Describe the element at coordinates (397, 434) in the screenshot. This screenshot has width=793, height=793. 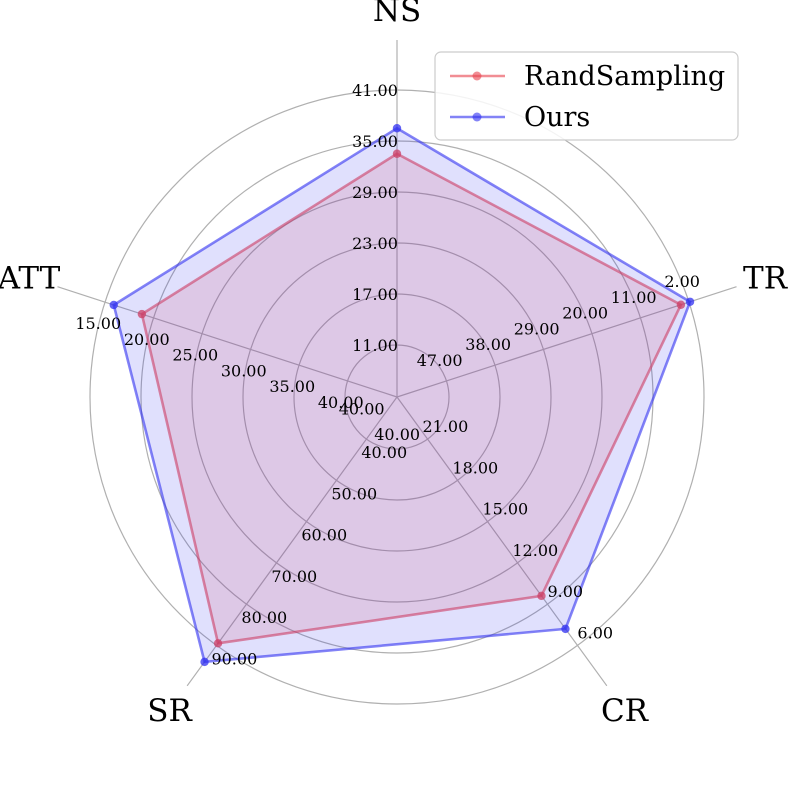
I see `center-label-sr: 40.00` at that location.